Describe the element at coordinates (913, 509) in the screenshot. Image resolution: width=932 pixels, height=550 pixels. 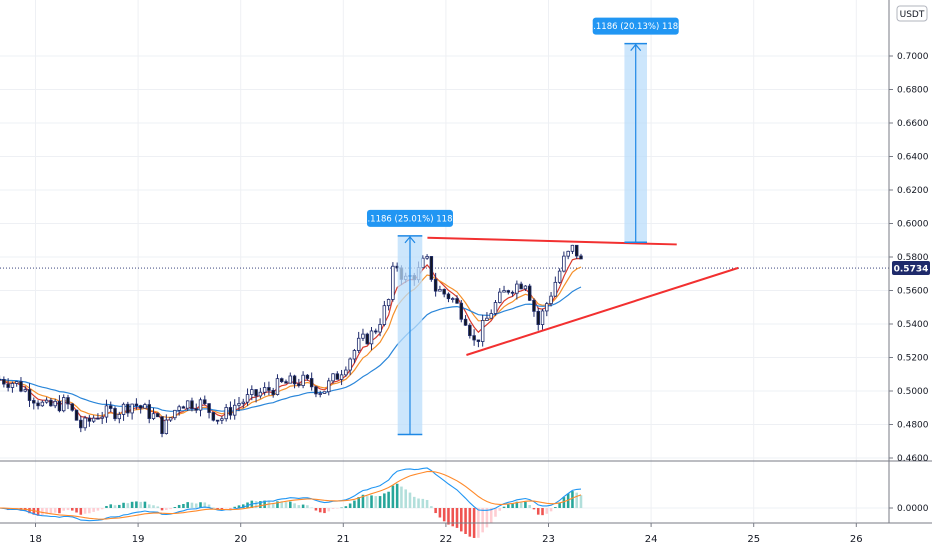
I see `macd-y-tick-label: 0.0000` at that location.